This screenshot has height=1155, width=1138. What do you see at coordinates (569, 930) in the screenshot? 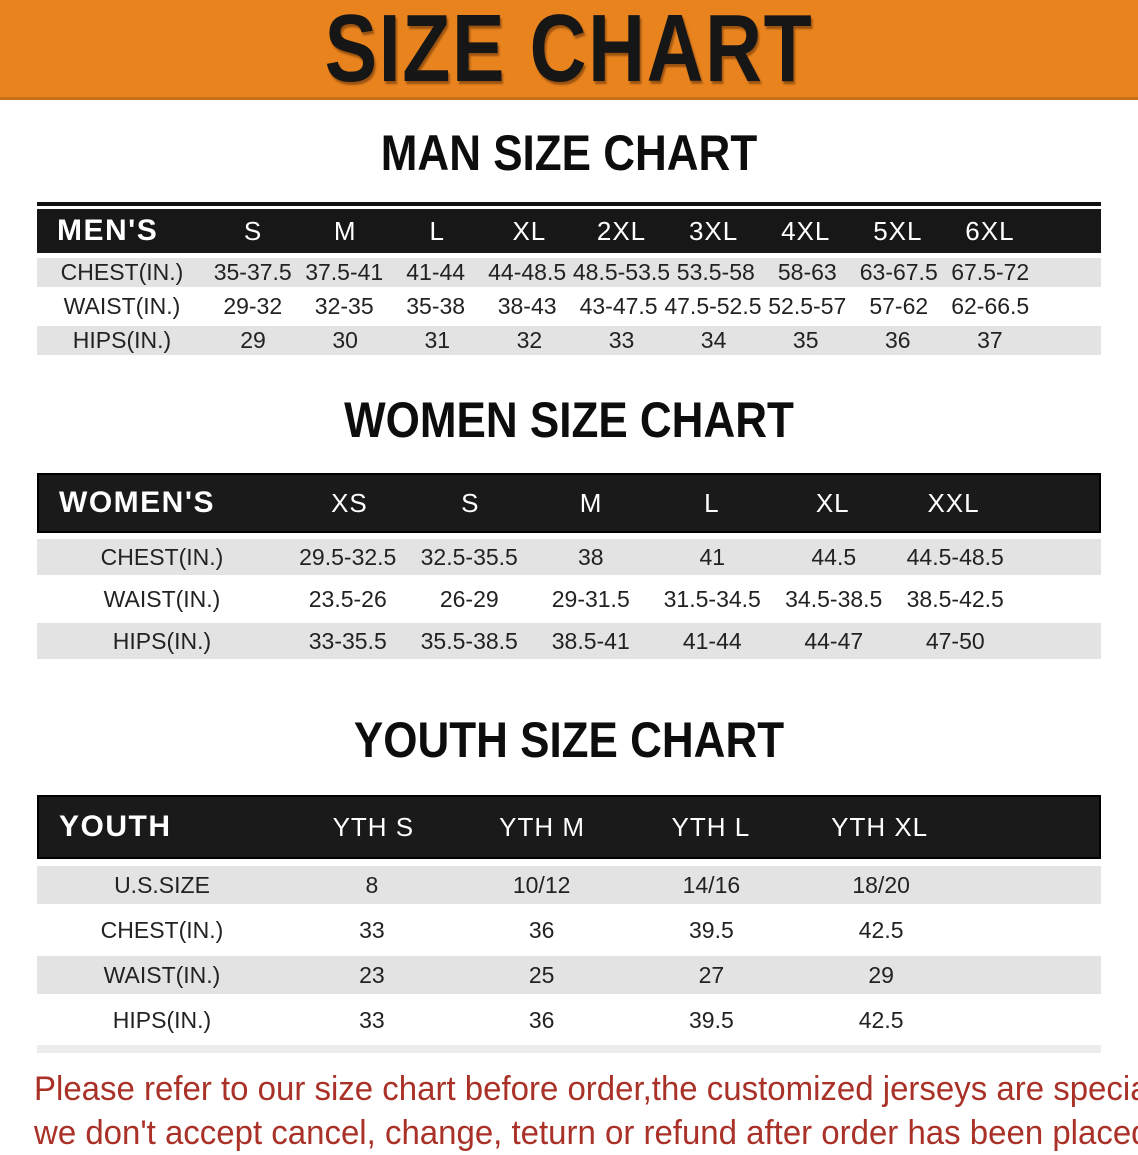
I see `table-row: CHEST(IN.) 33 36 39.5 42.5` at bounding box center [569, 930].